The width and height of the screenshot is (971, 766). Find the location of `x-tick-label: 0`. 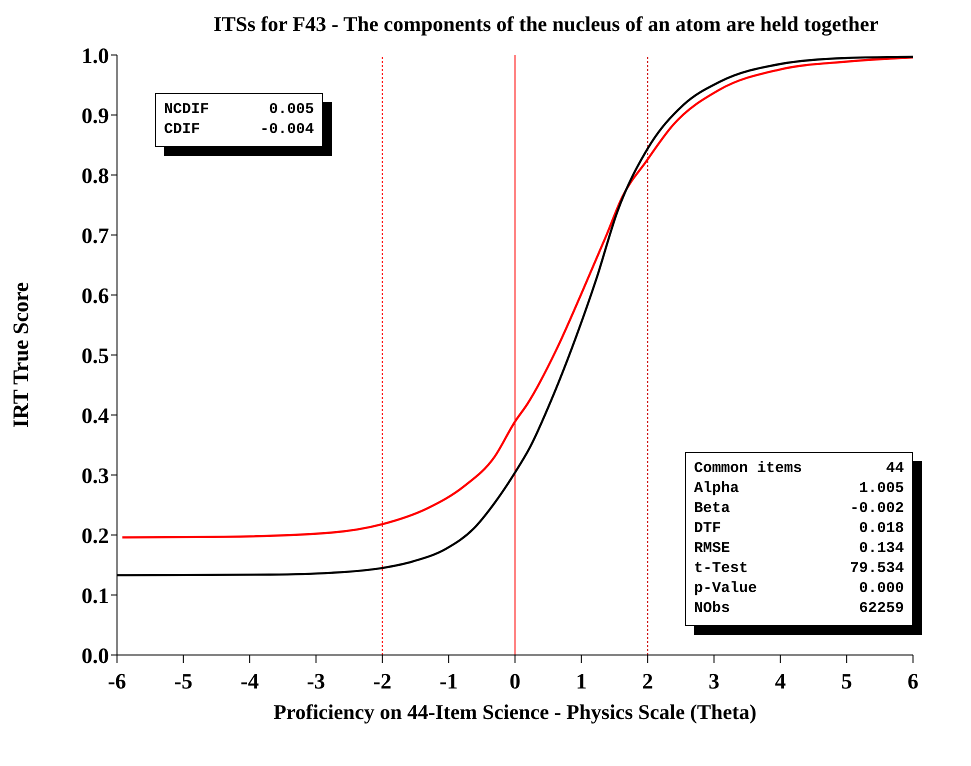

x-tick-label: 0 is located at coordinates (515, 681).